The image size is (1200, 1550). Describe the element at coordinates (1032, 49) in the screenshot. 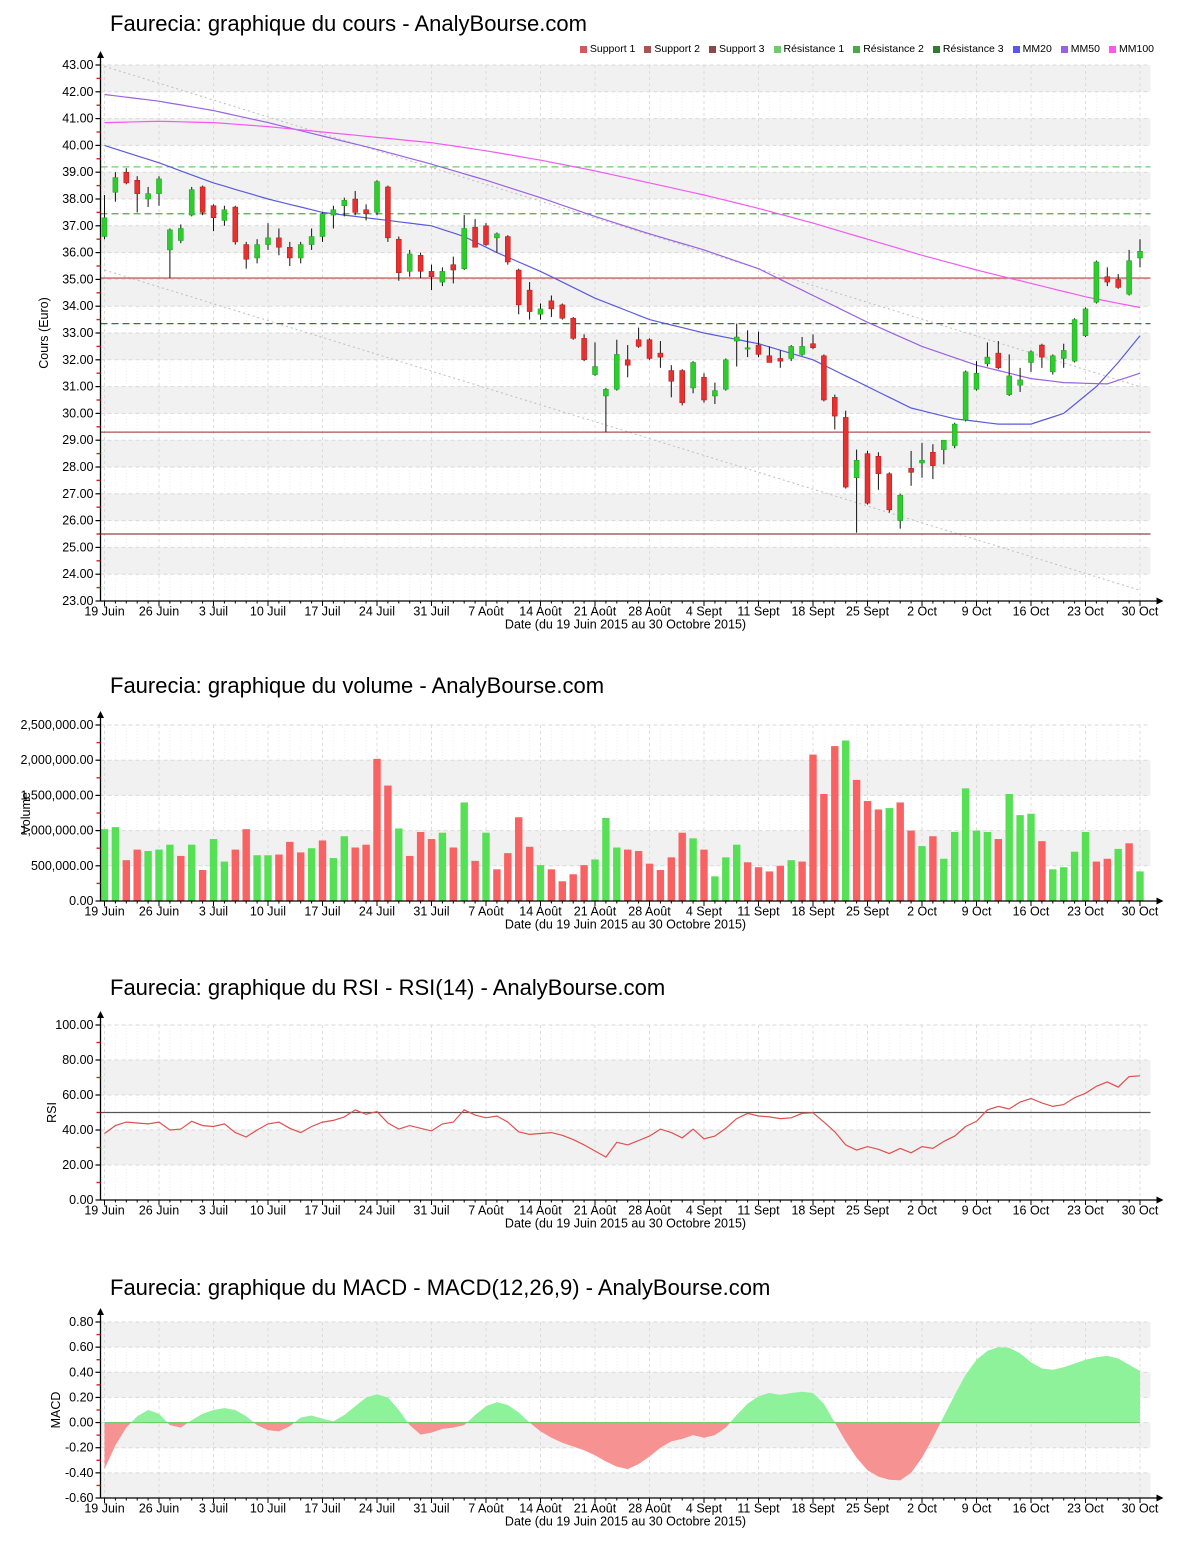

I see `legend-item: MM20` at that location.